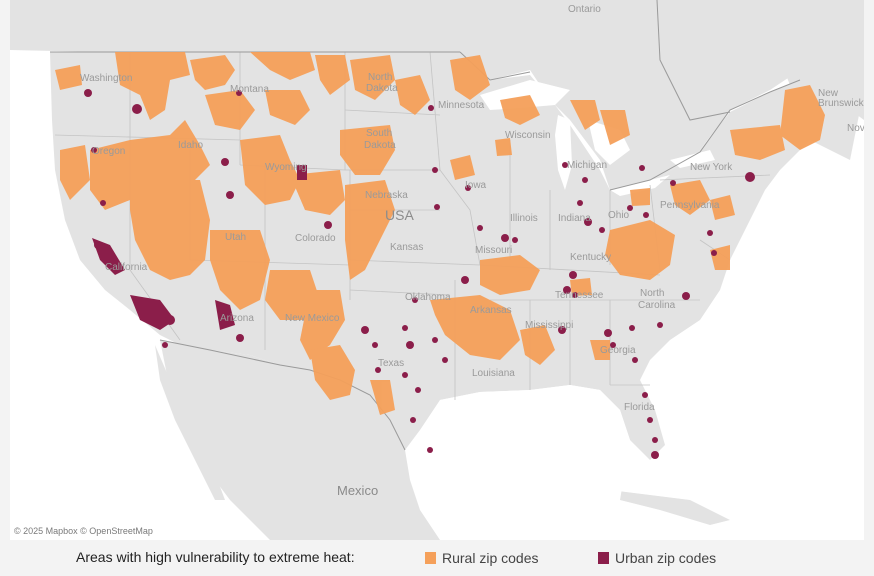 The width and height of the screenshot is (874, 576). I want to click on rural-swatch-icon, so click(430, 558).